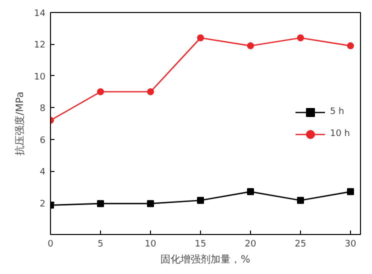 This screenshot has width=372, height=274. Describe the element at coordinates (205, 260) in the screenshot. I see `x-axis-title: 固化增强剂加量，%` at that location.